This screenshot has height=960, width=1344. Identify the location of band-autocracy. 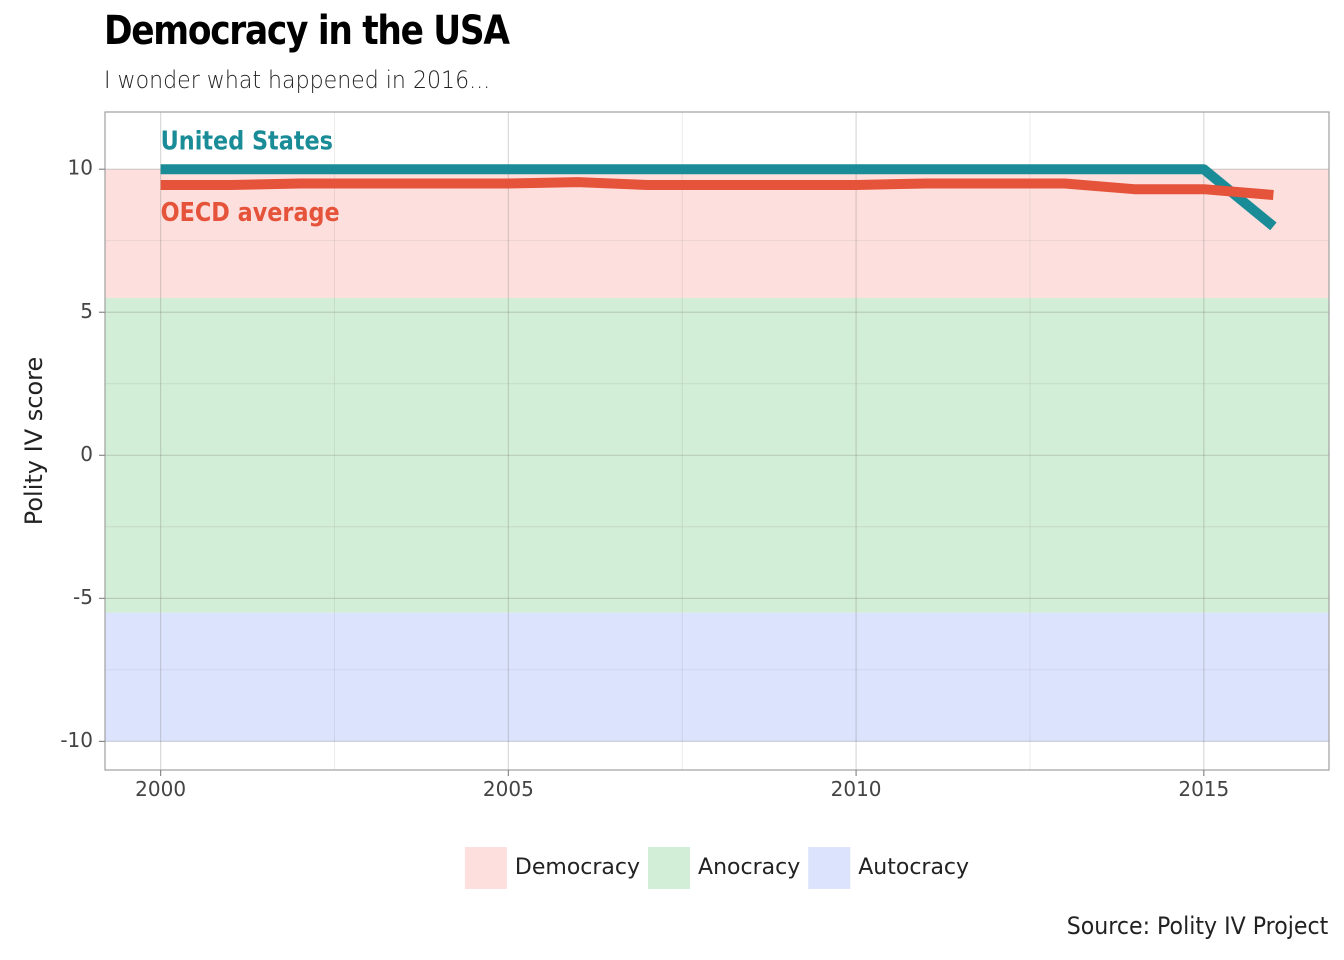
(717, 677).